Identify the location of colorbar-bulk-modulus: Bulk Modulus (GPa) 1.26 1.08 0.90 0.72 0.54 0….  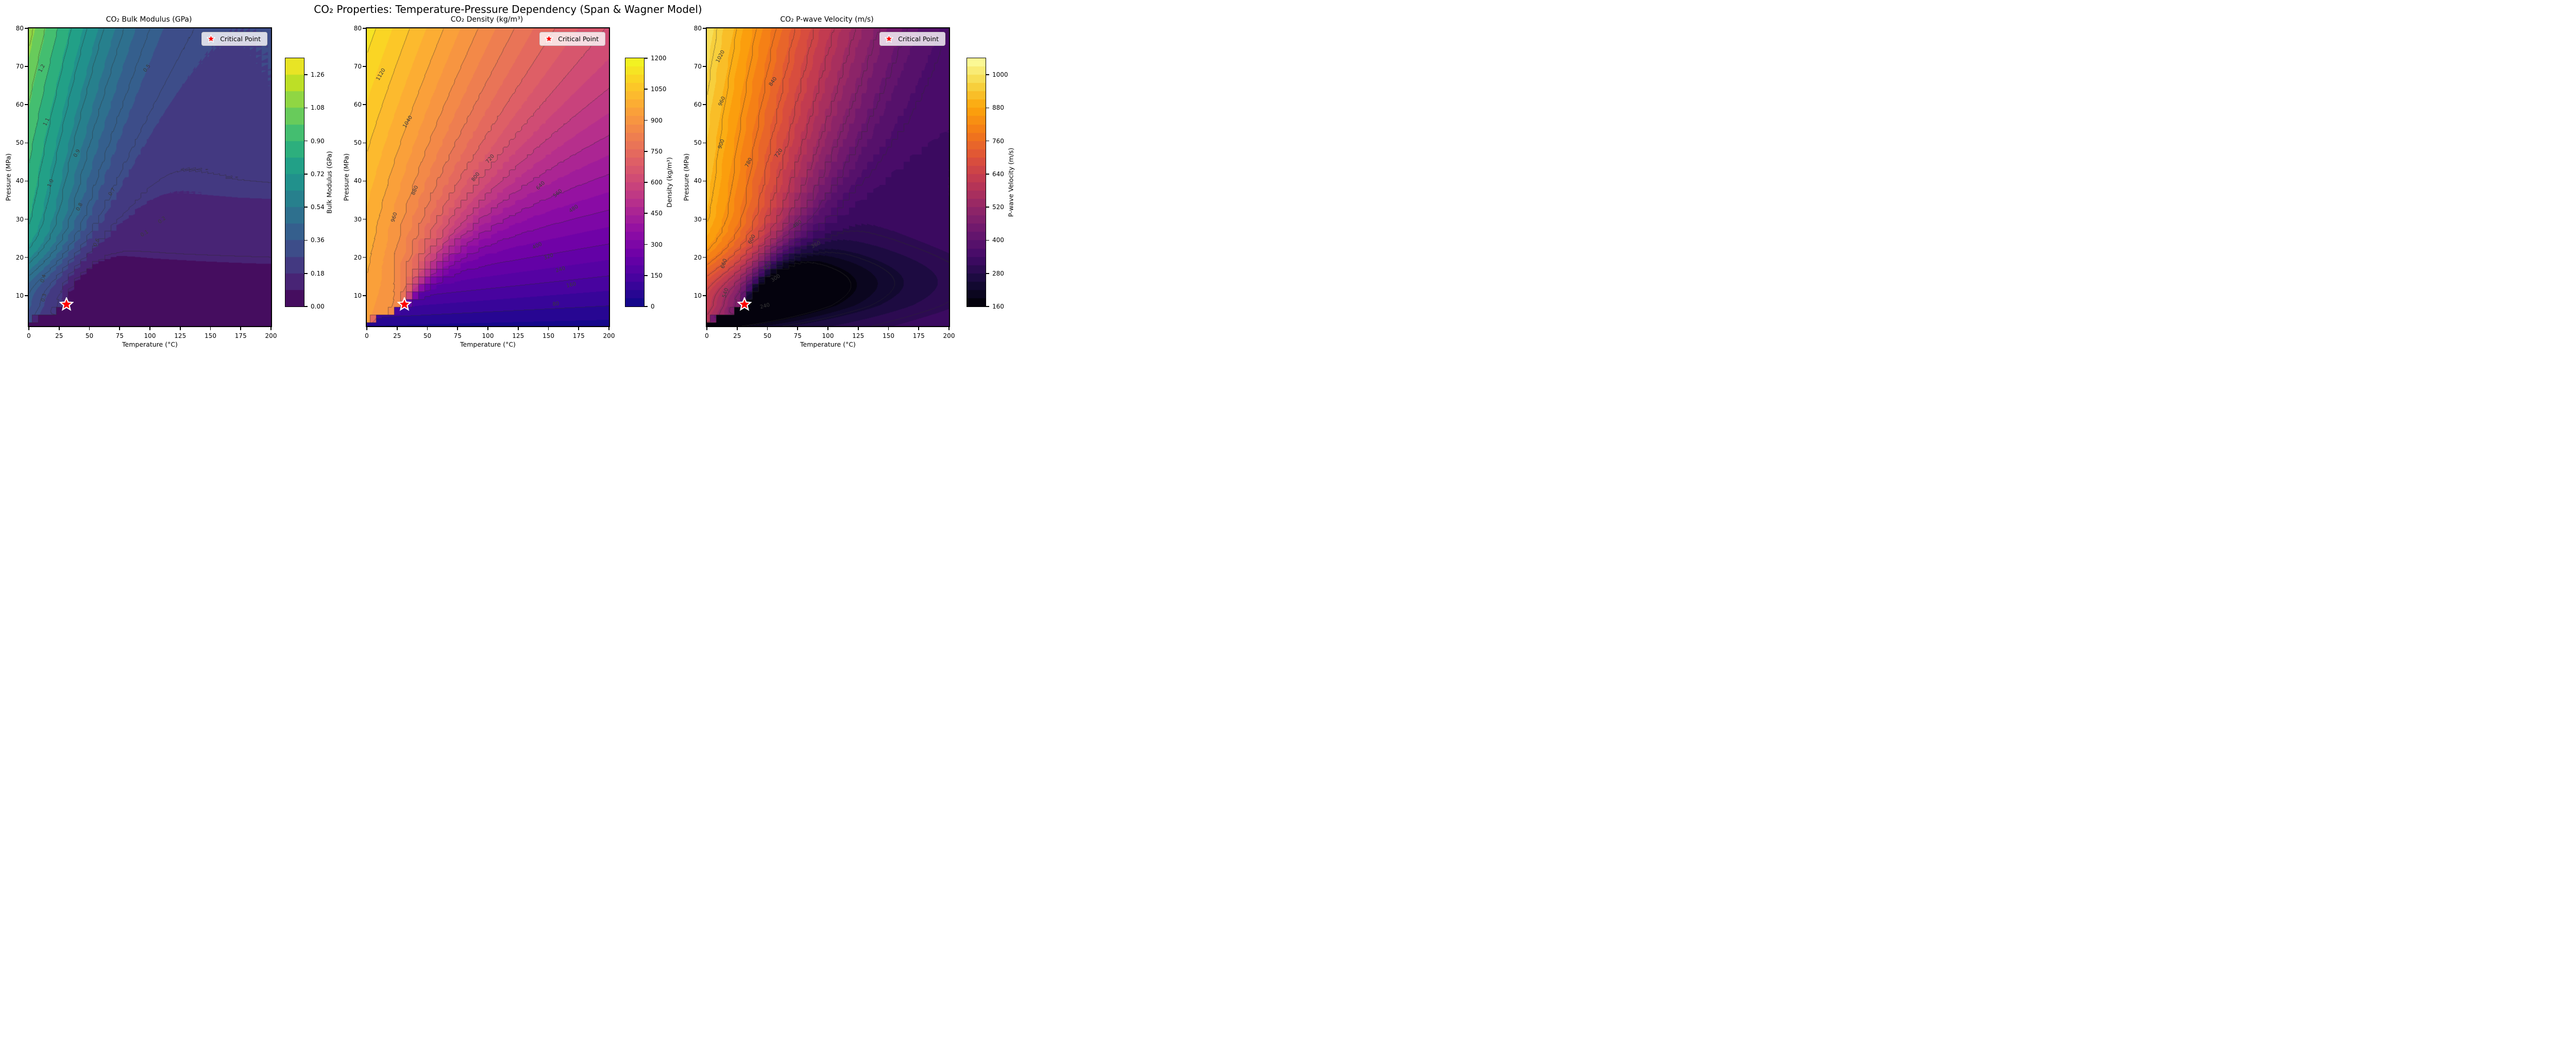
(309, 184).